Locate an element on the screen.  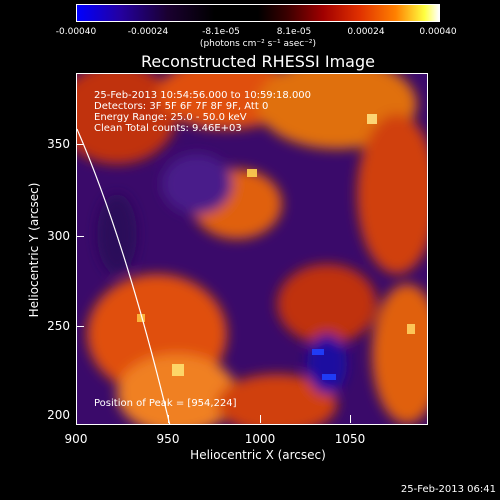
x-tick: 900 is located at coordinates (76, 439).